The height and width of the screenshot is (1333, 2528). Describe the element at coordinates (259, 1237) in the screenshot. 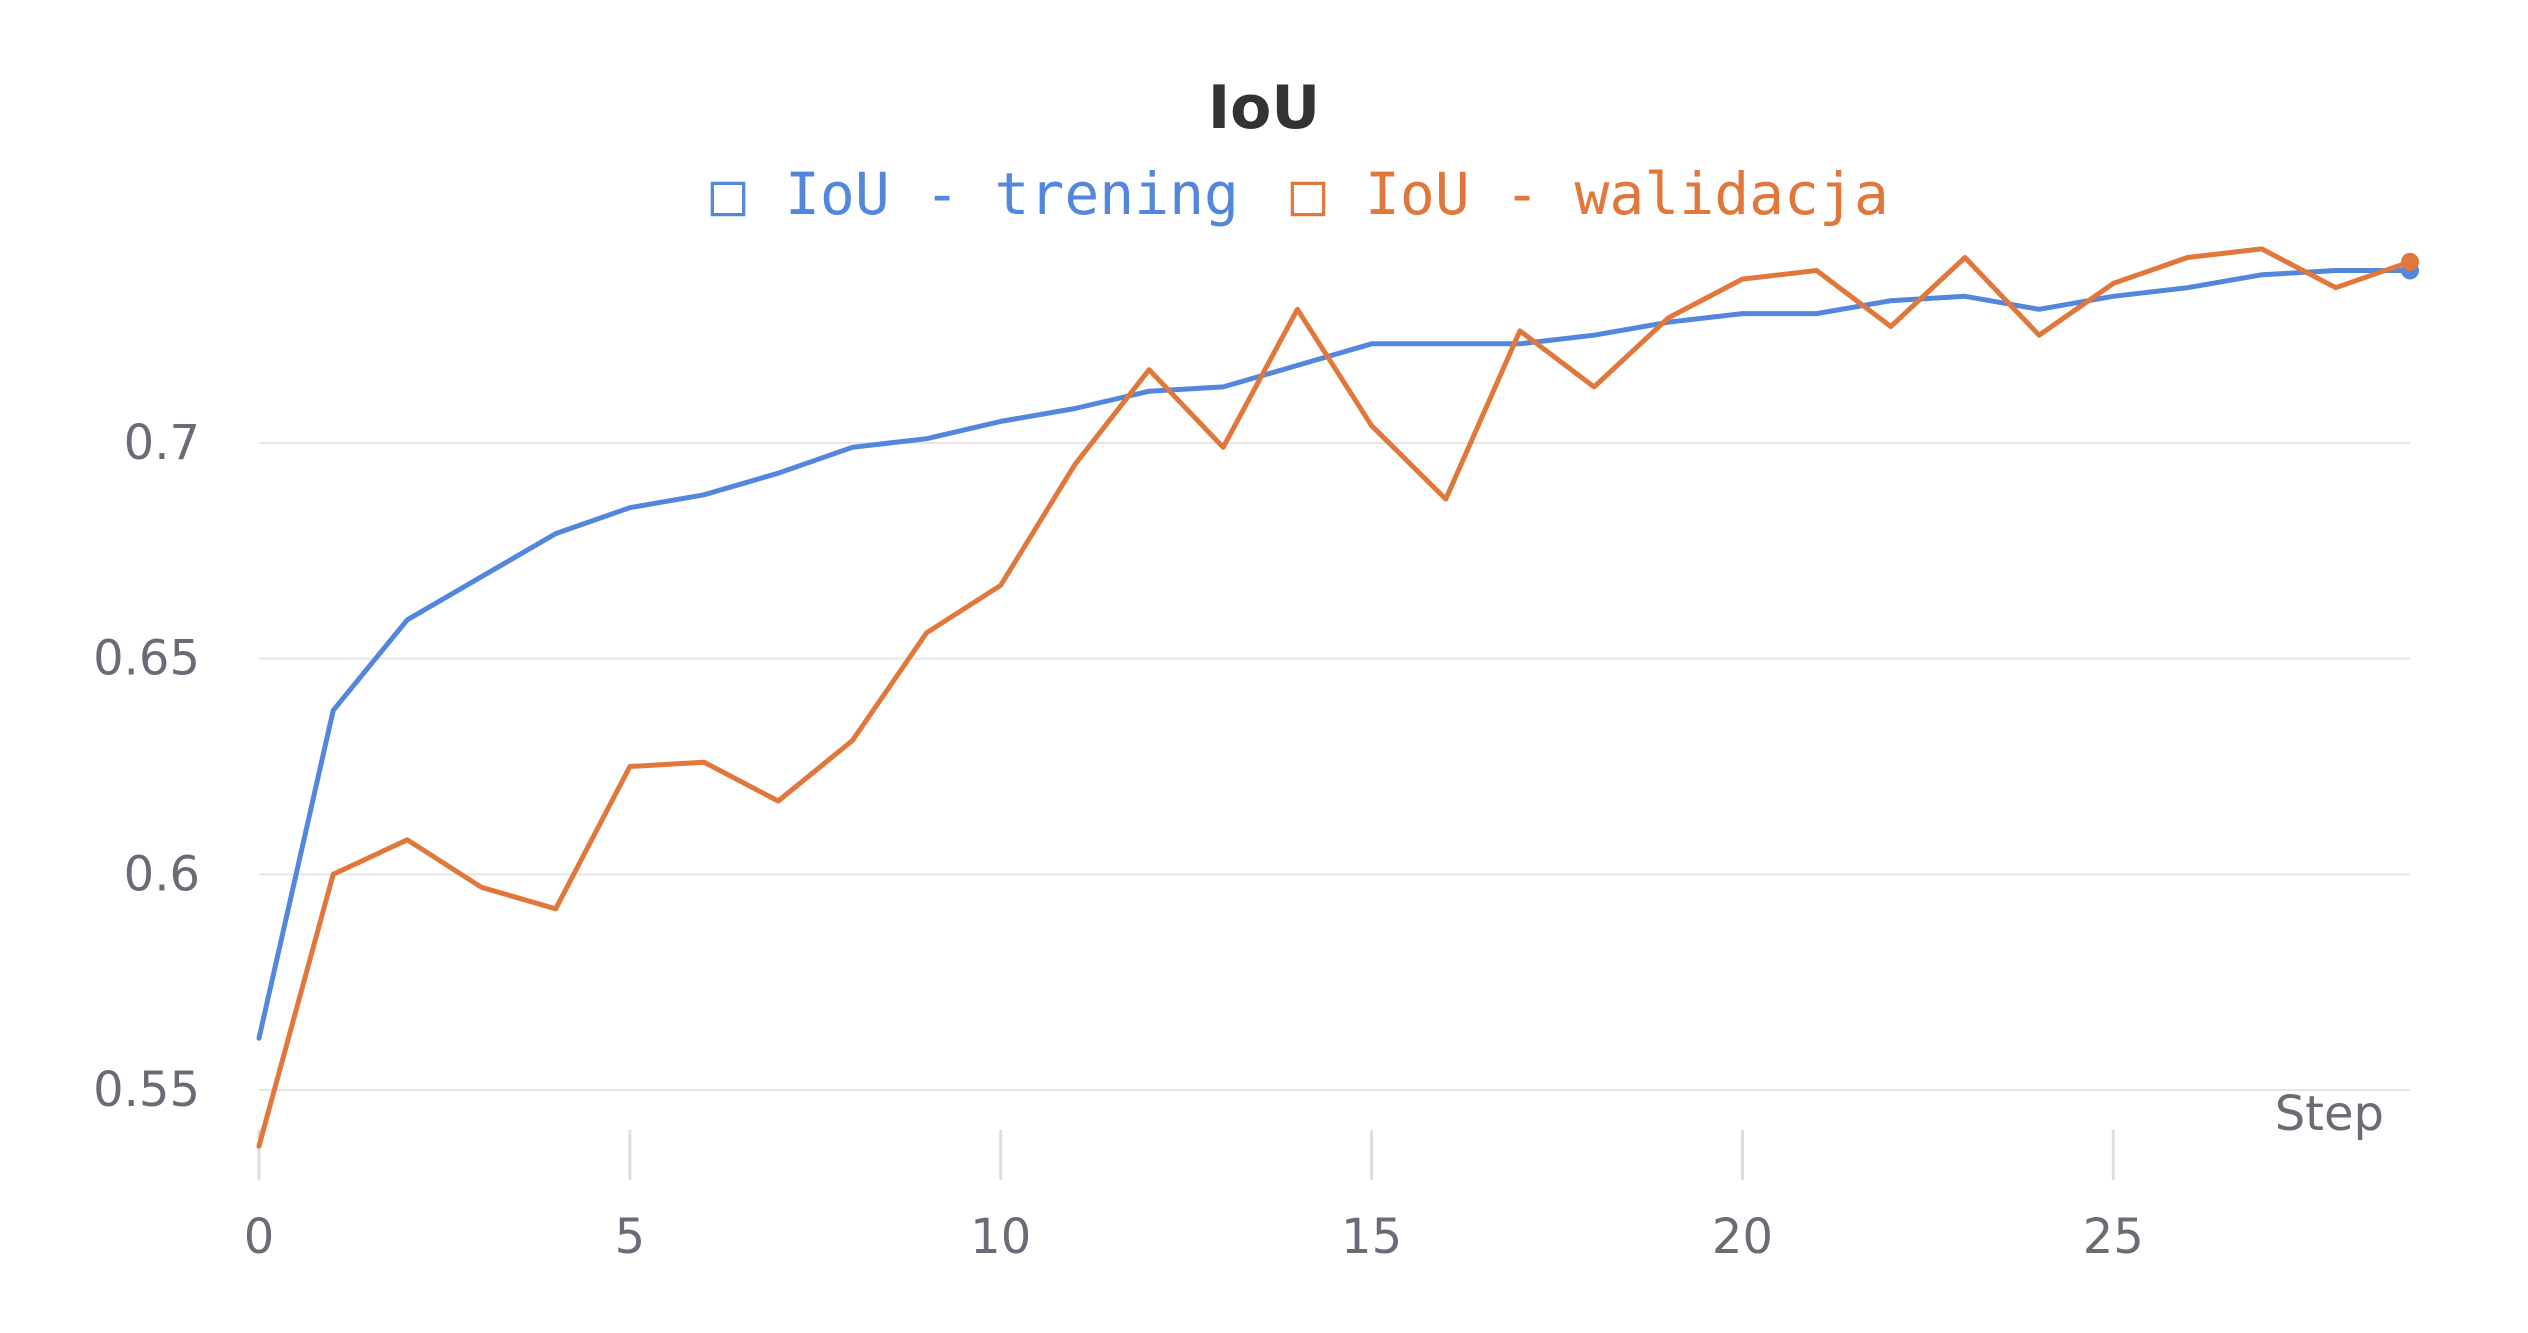

I see `x-tick-label: 0` at that location.